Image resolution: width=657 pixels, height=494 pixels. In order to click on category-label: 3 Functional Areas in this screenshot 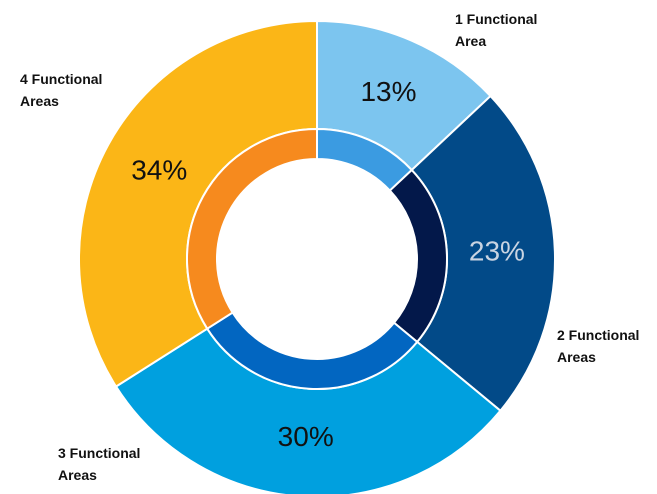, I will do `click(99, 464)`.